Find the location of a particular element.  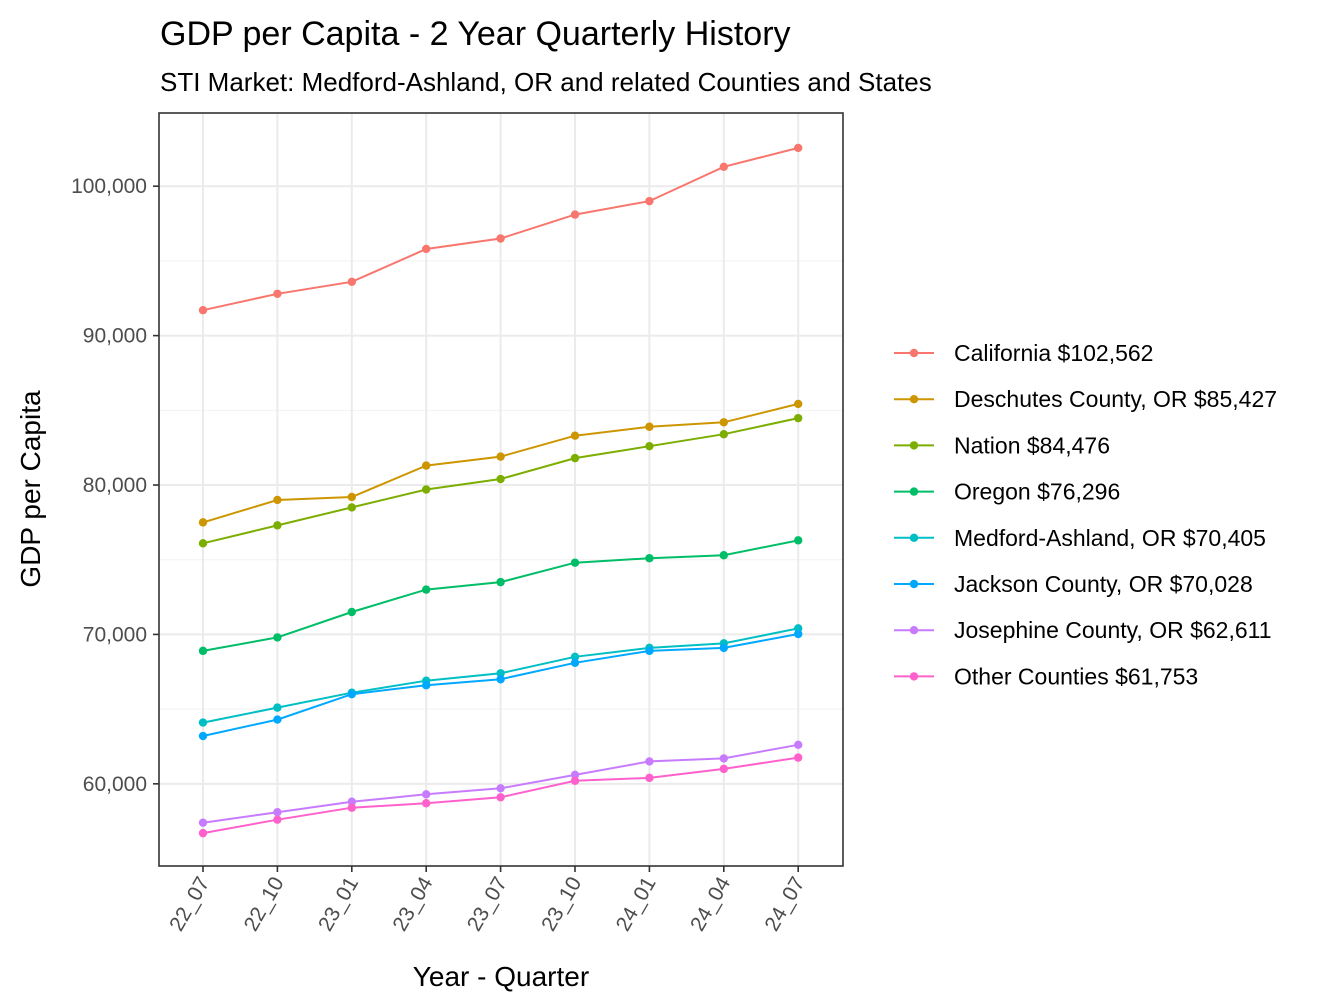

y-tick-label: 100,000 is located at coordinates (109, 186).